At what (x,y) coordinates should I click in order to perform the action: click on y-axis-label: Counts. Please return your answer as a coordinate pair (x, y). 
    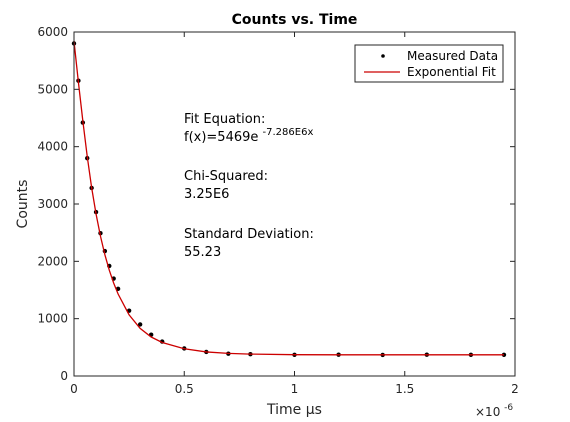
    Looking at the image, I should click on (23, 204).